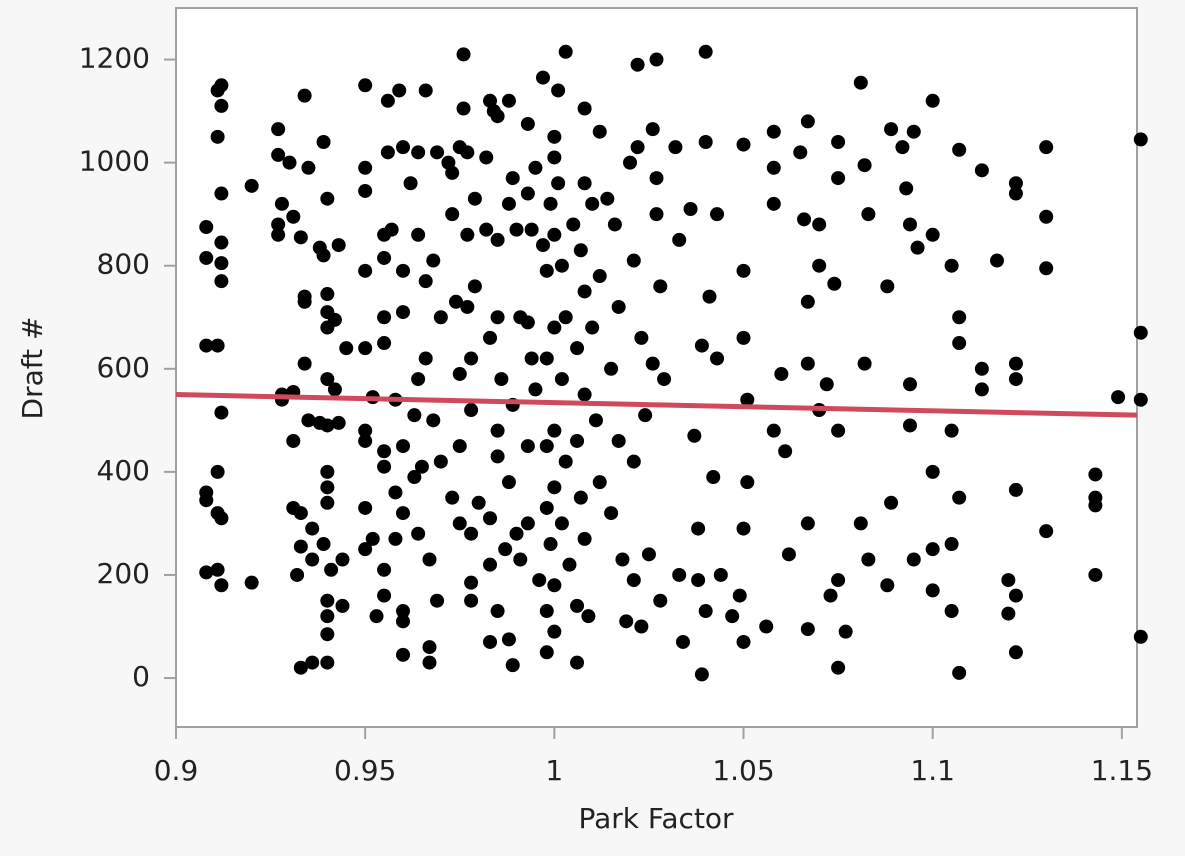 The height and width of the screenshot is (856, 1185). I want to click on x-tick-label: 0.95, so click(365, 770).